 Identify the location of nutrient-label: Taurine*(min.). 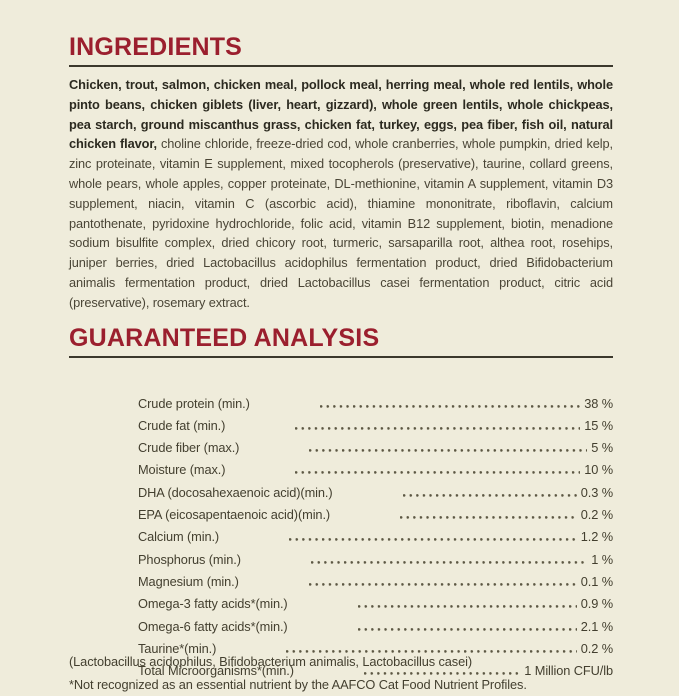
(177, 648).